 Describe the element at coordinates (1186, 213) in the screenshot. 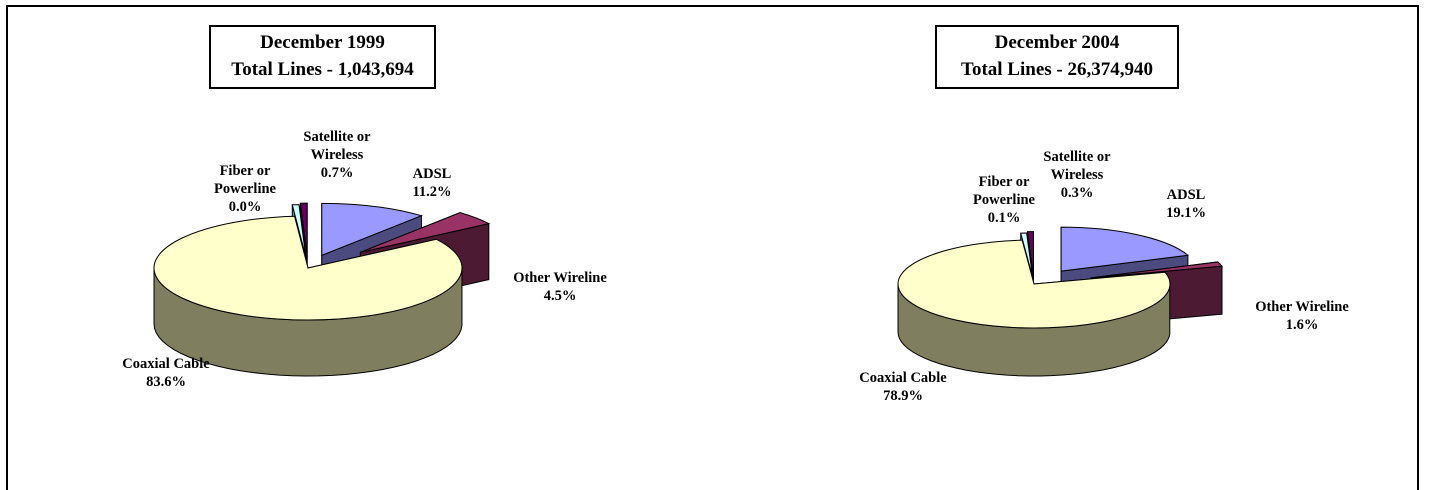

I see `slice-label-line: 19.1%` at that location.